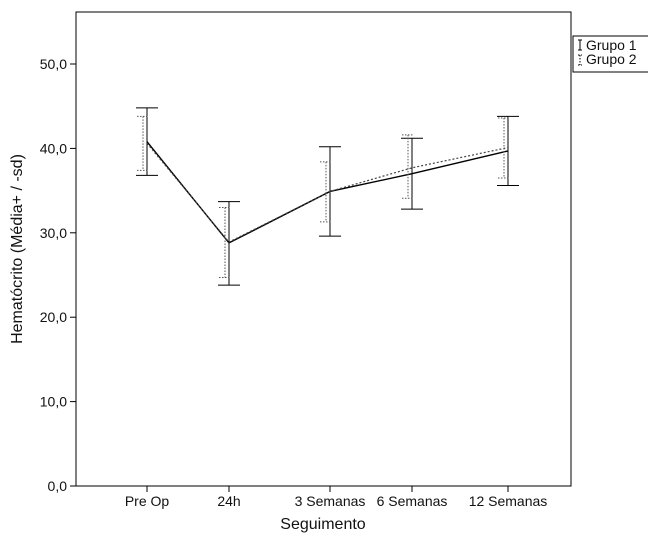 The height and width of the screenshot is (535, 648). What do you see at coordinates (53, 148) in the screenshot?
I see `y-tick-label: 40,0` at bounding box center [53, 148].